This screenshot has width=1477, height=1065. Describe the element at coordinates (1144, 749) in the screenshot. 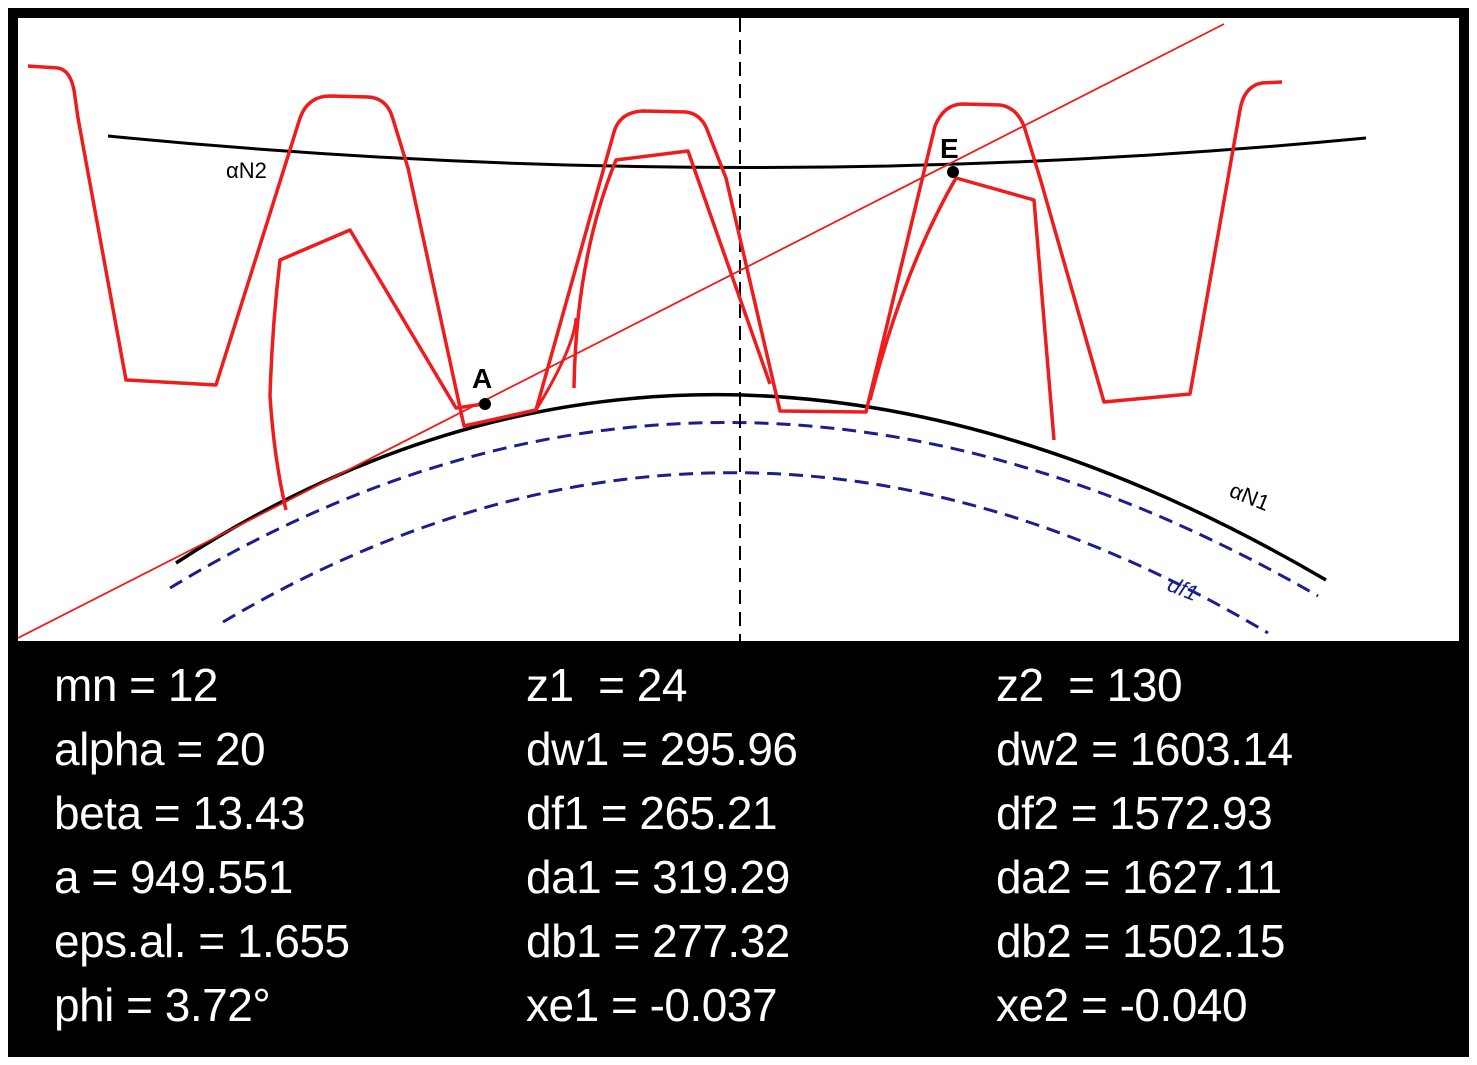

I see `param-dw2: dw2 = 1603.14` at that location.